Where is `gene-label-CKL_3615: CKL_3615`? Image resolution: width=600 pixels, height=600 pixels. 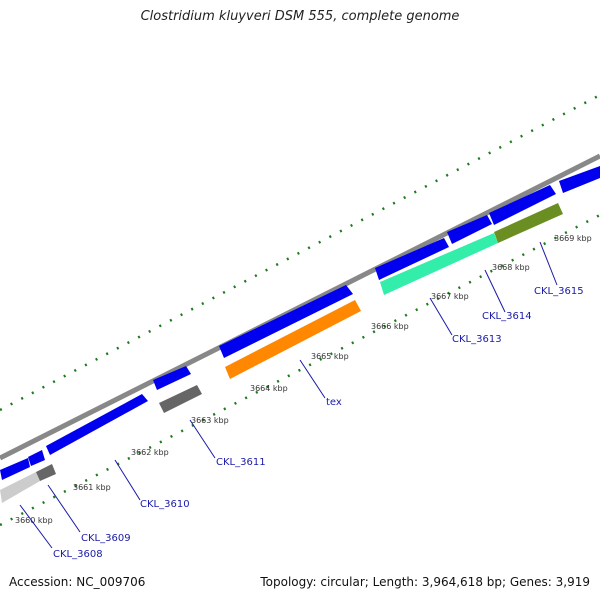
gene-label-CKL_3615: CKL_3615 is located at coordinates (559, 291).